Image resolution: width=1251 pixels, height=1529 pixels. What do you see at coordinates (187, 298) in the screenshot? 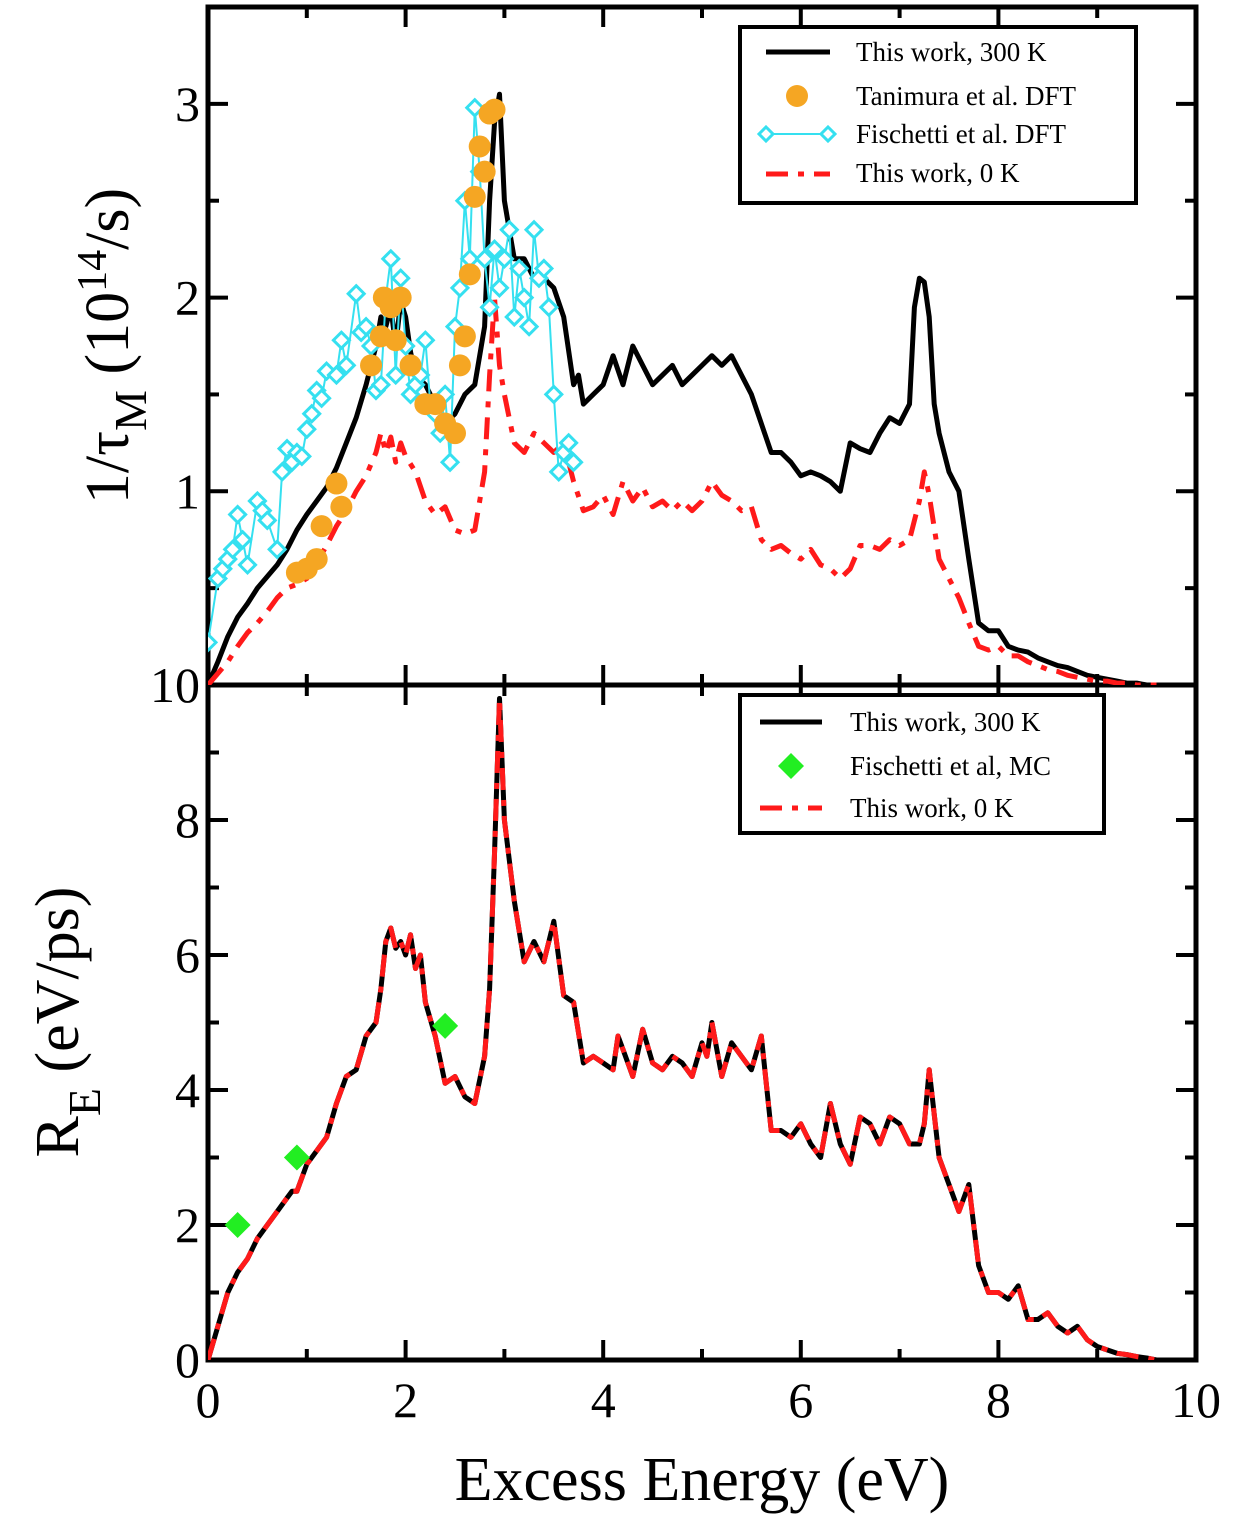
I see `top-y-tick-label: 2` at bounding box center [187, 298].